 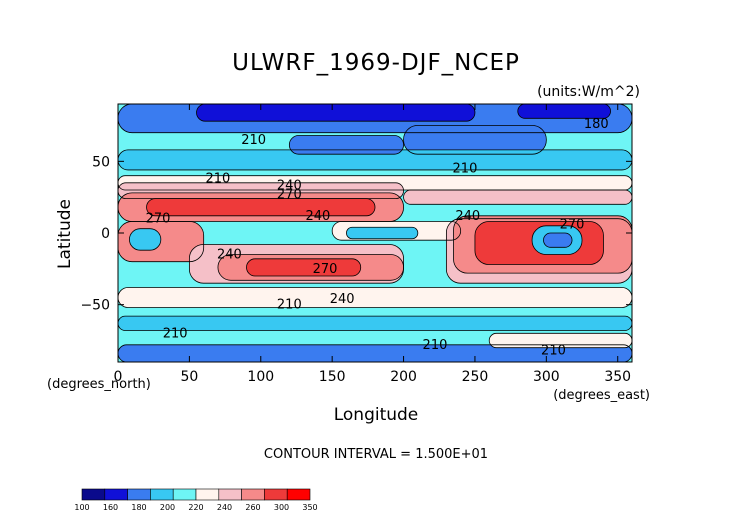 I want to click on contour-interval-label: CONTOUR INTERVAL = 1.500E+01, so click(x=376, y=454).